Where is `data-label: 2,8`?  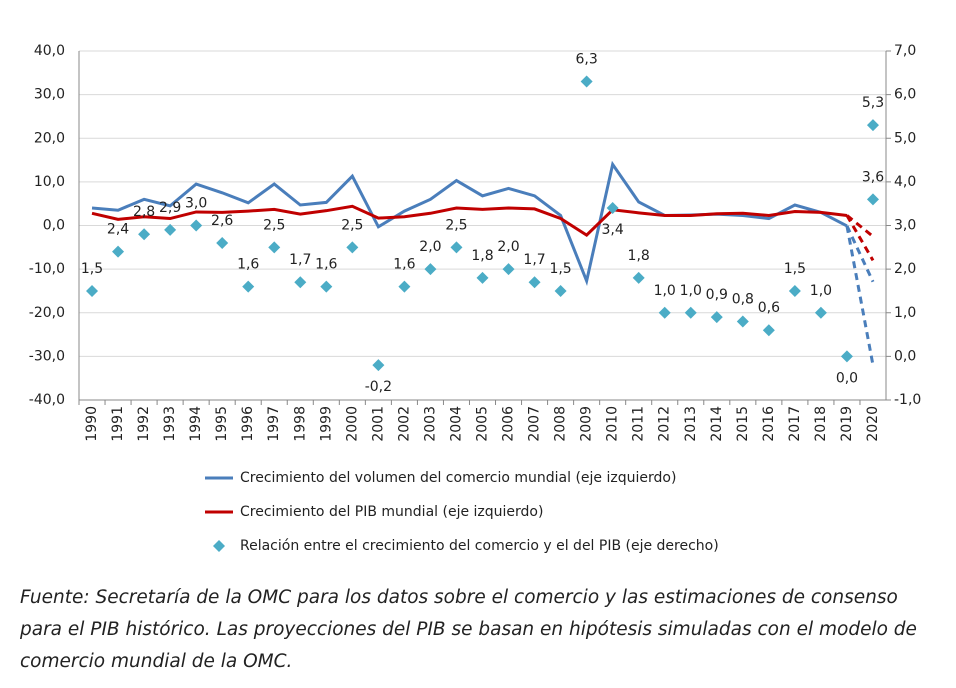 data-label: 2,8 is located at coordinates (144, 212).